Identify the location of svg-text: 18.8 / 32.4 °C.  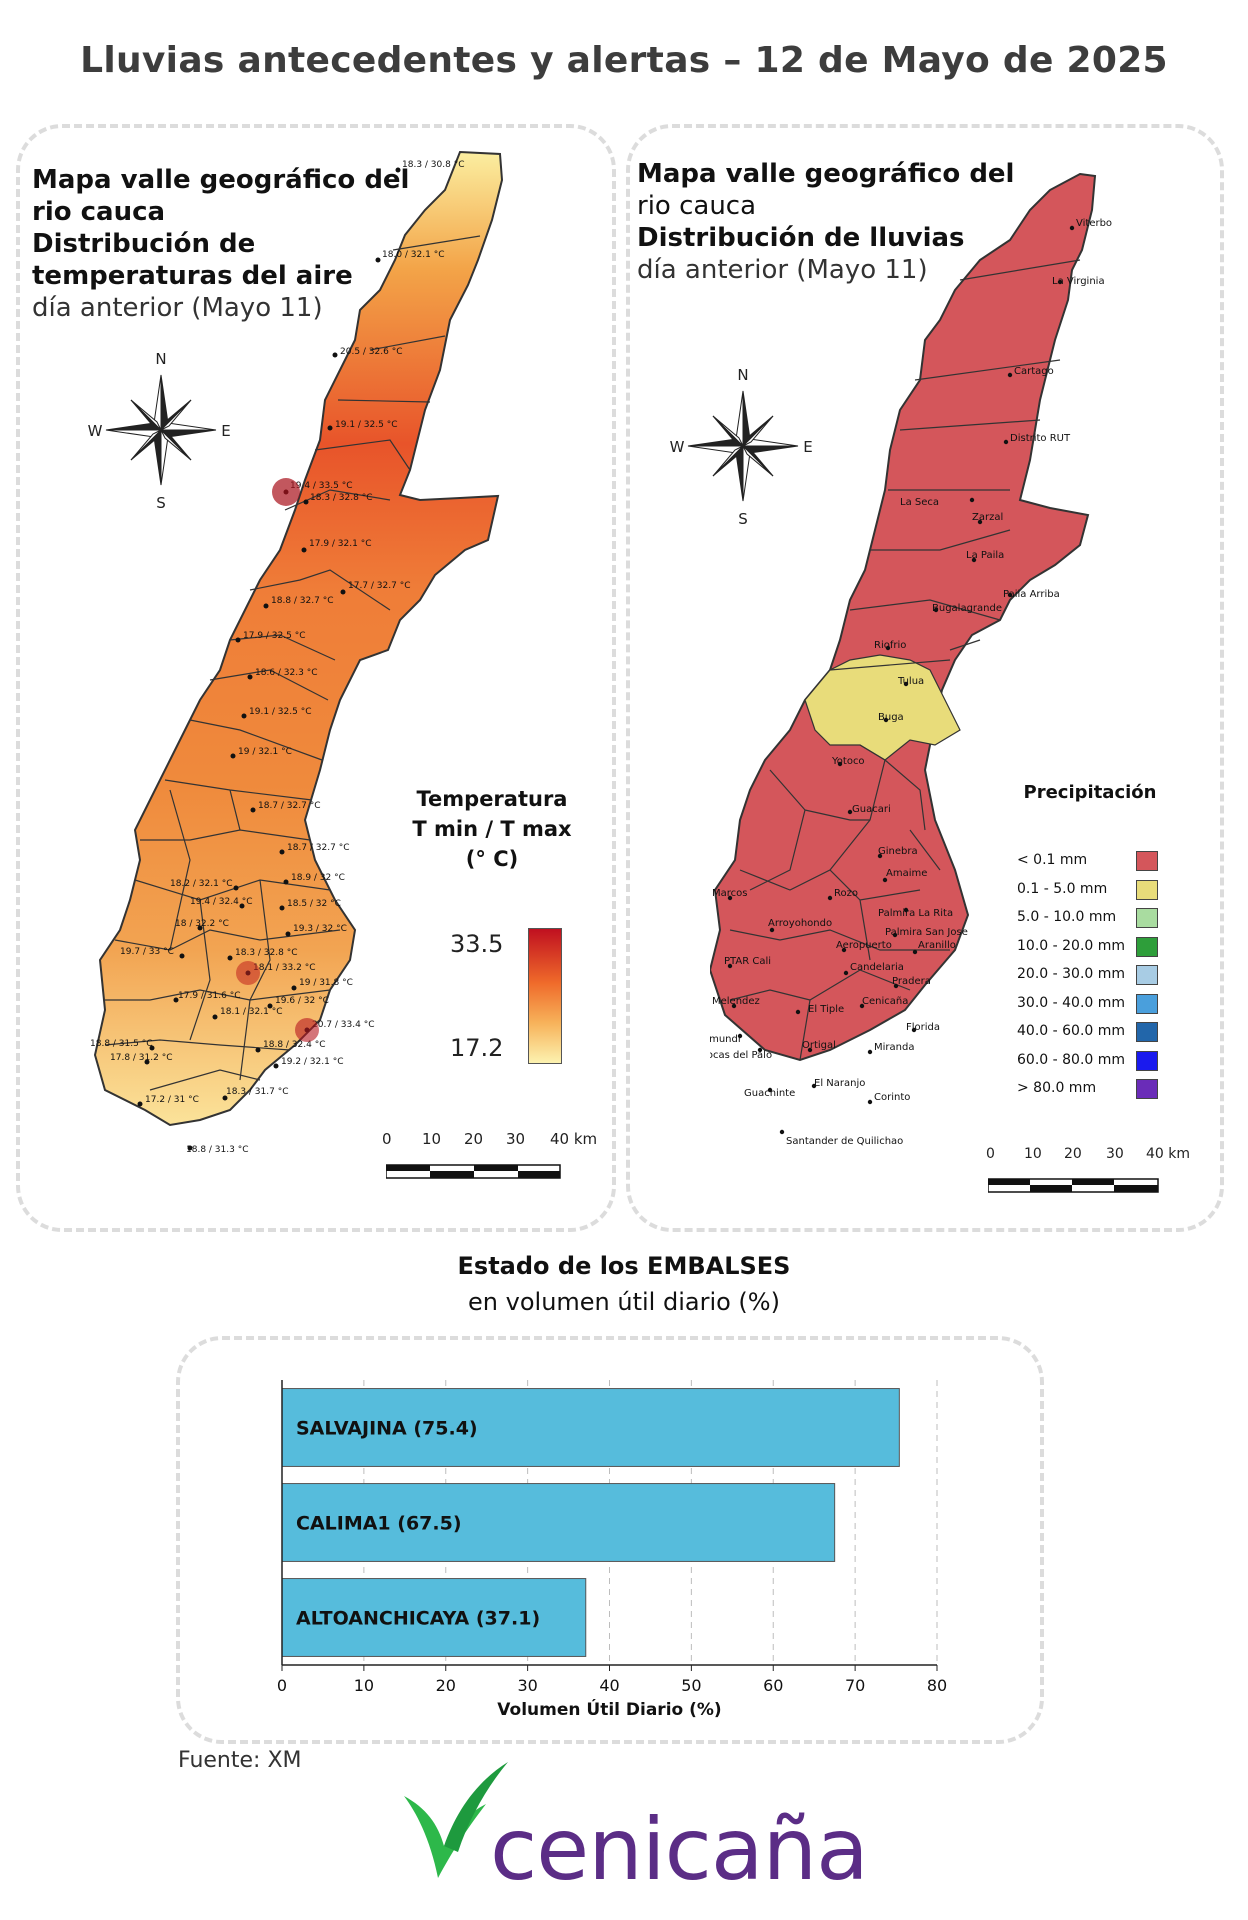
(294, 1045).